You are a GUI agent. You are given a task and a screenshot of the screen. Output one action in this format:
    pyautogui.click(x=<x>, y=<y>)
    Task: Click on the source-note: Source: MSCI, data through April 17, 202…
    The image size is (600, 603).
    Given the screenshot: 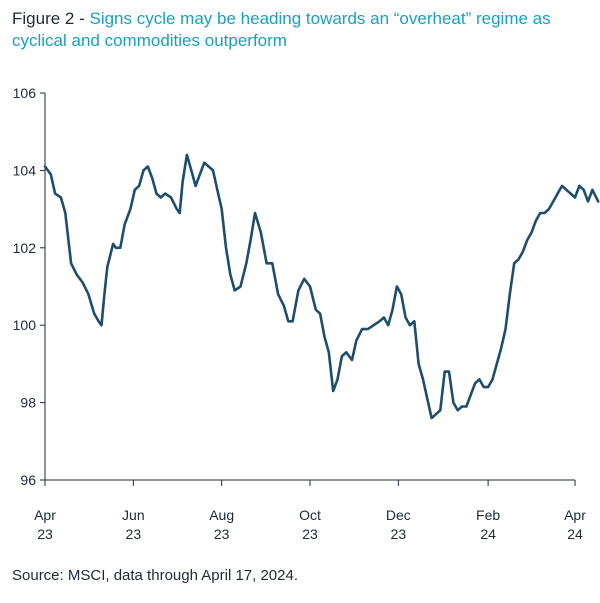 What is the action you would take?
    pyautogui.click(x=155, y=575)
    